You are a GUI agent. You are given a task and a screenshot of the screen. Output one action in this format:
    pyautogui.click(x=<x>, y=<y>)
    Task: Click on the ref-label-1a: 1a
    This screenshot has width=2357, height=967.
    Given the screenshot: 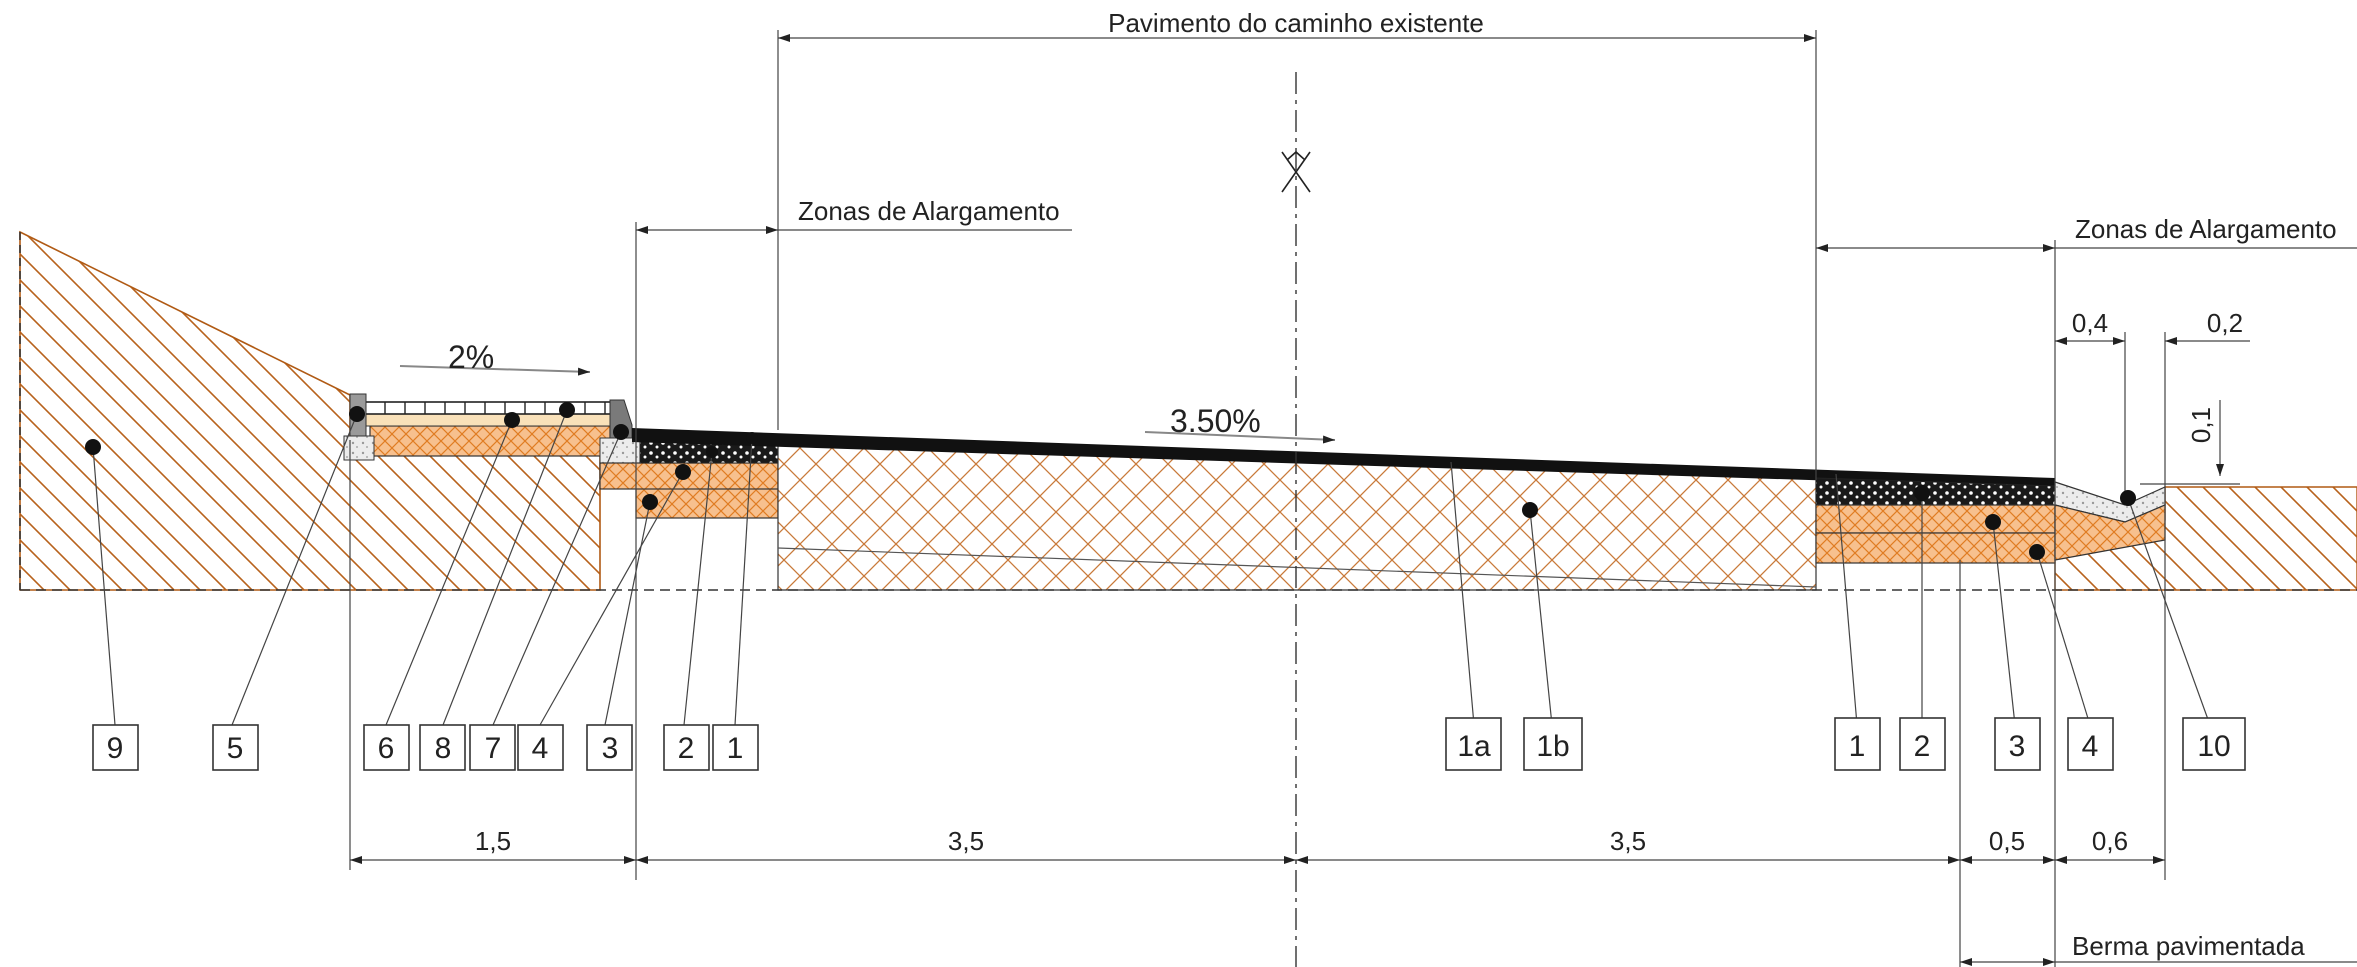 What is the action you would take?
    pyautogui.click(x=1474, y=746)
    